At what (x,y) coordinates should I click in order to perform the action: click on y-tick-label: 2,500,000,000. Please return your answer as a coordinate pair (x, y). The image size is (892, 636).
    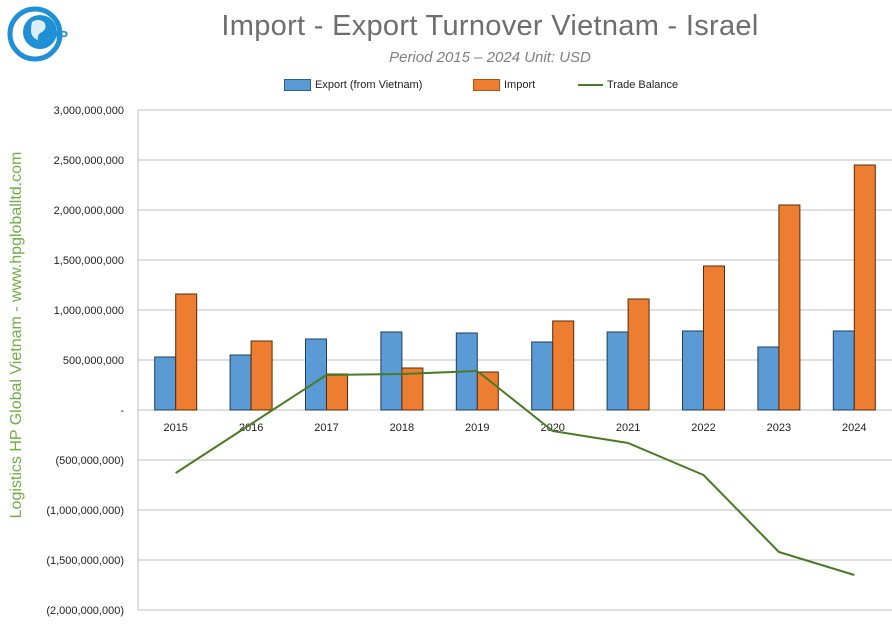
    Looking at the image, I should click on (89, 161).